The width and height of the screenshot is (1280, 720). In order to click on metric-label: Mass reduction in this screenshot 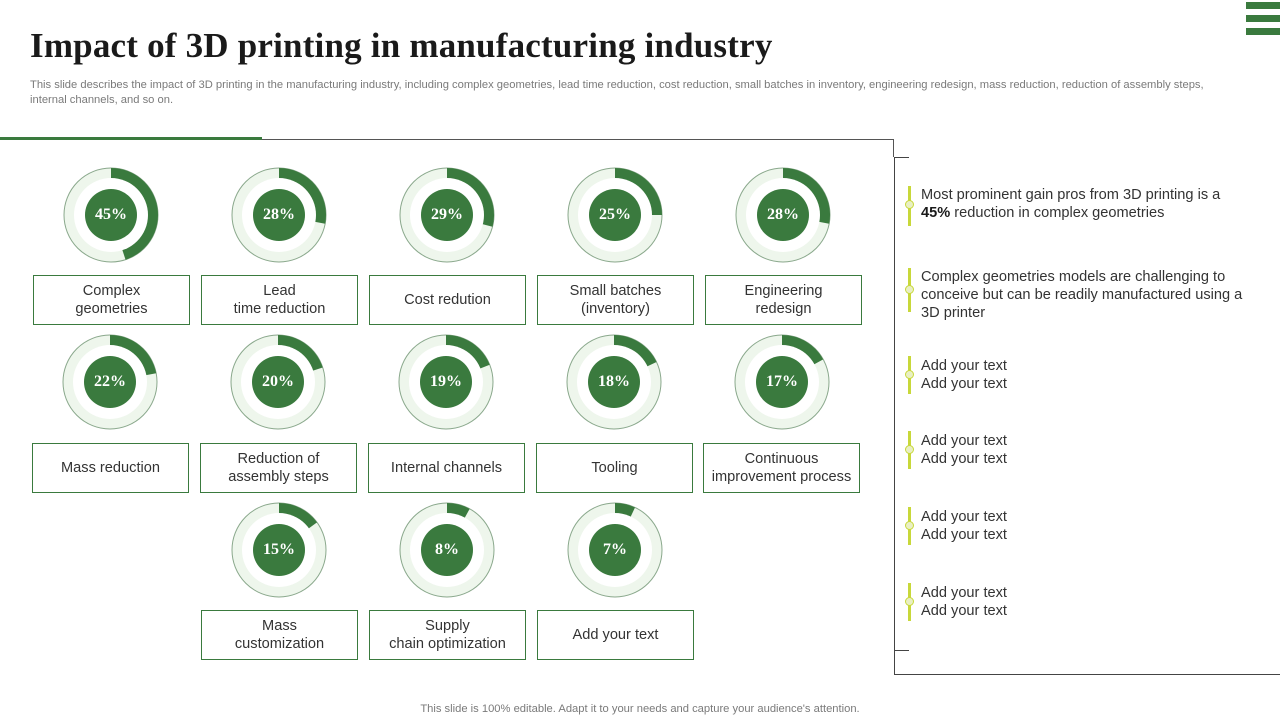, I will do `click(110, 468)`.